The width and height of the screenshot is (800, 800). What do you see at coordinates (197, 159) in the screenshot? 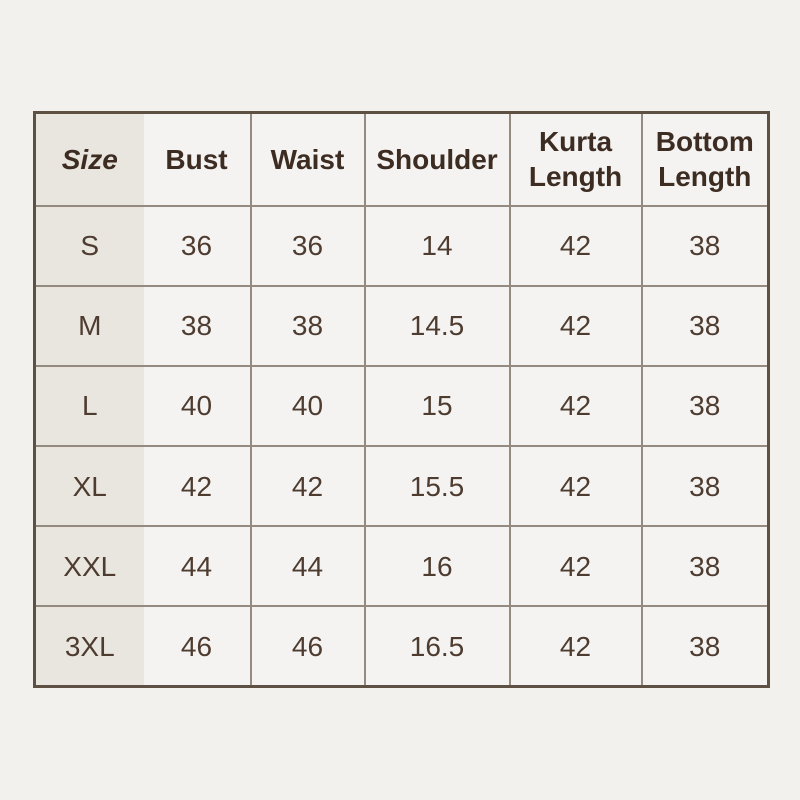
I see `header-cell-bust: Bust` at bounding box center [197, 159].